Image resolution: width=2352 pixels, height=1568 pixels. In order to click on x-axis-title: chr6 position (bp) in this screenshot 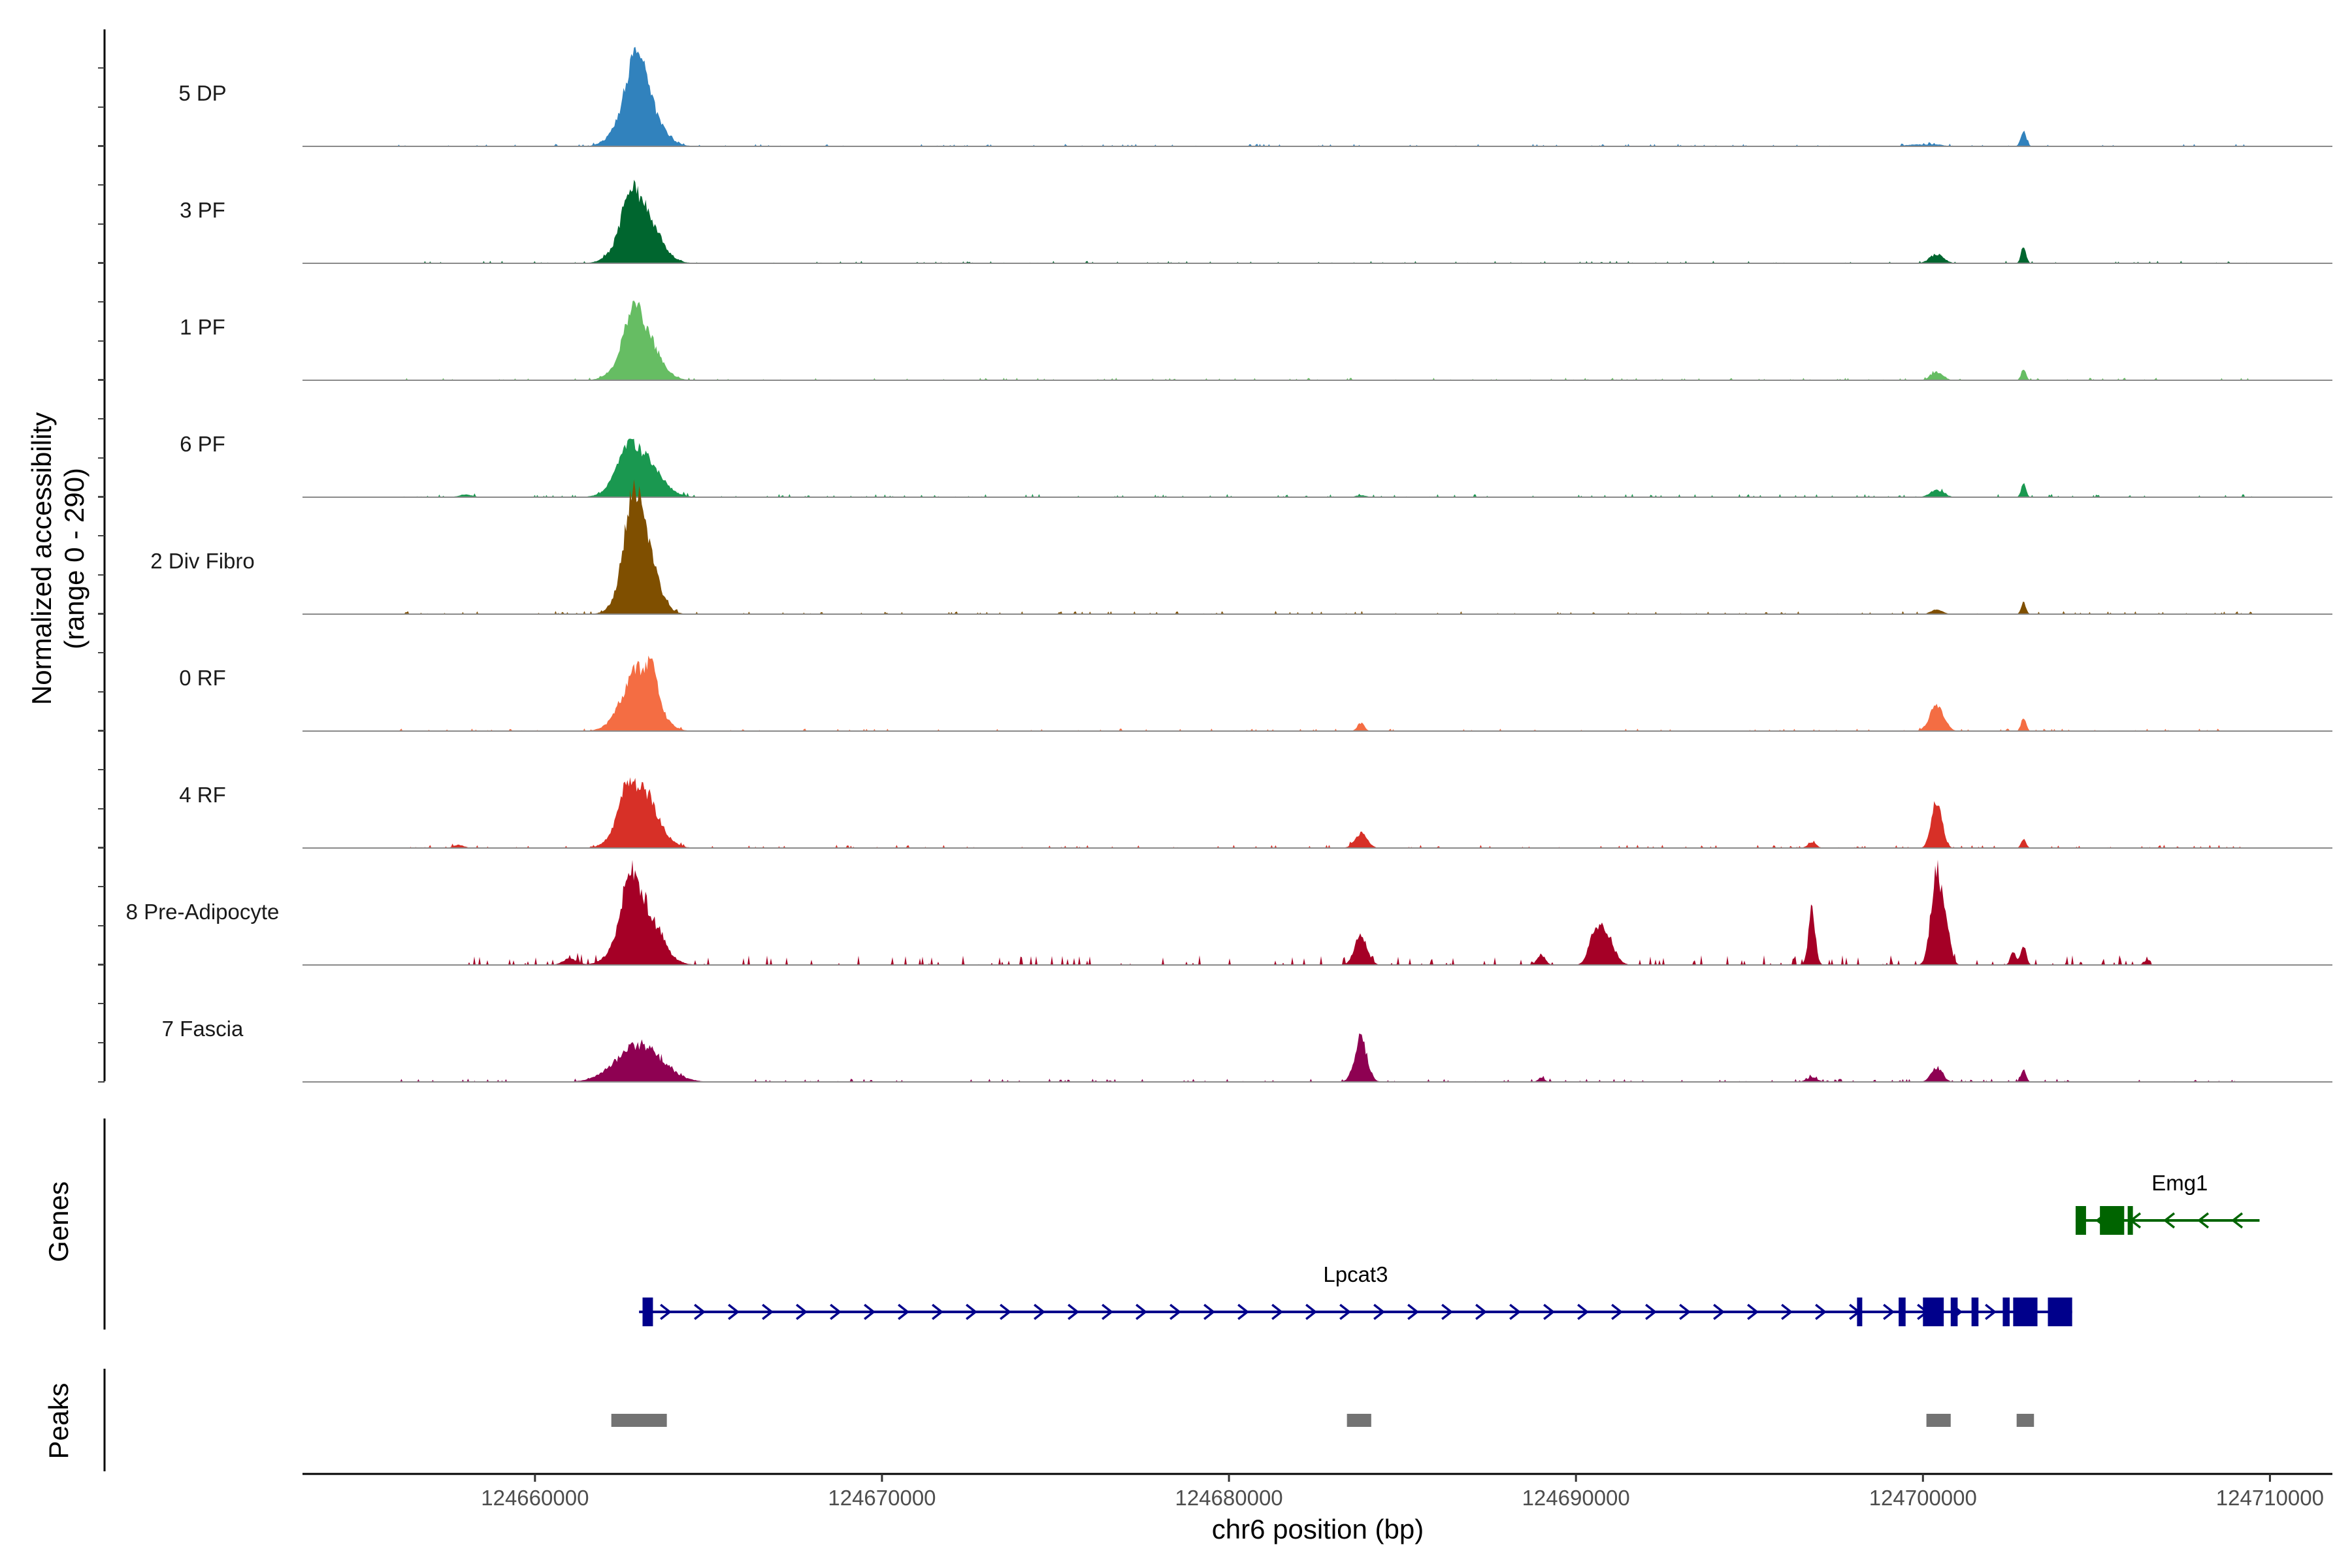, I will do `click(1318, 1529)`.